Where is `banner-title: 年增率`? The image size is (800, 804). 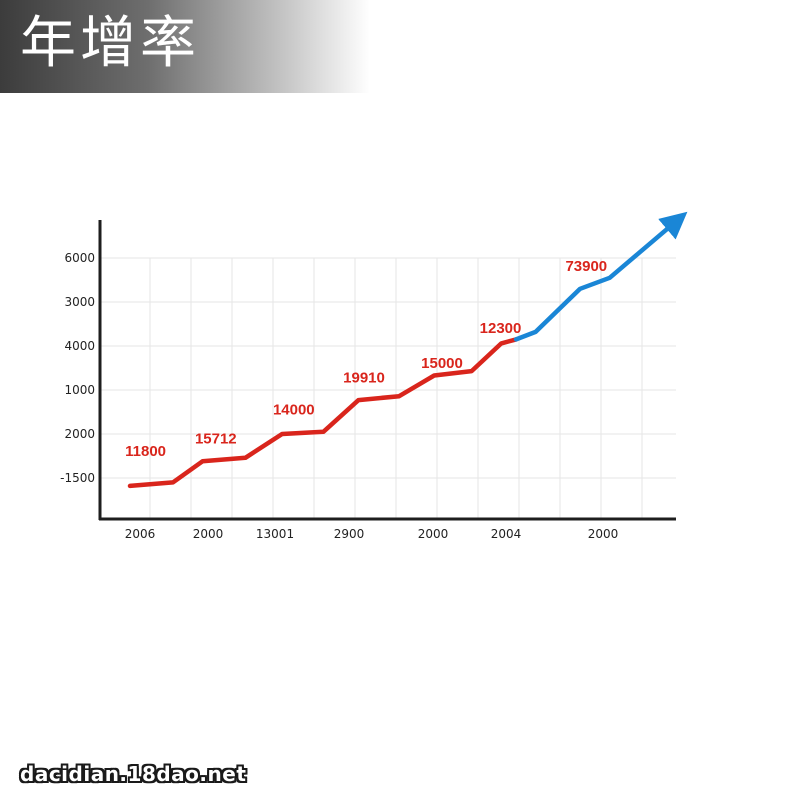 banner-title: 年增率 is located at coordinates (110, 43).